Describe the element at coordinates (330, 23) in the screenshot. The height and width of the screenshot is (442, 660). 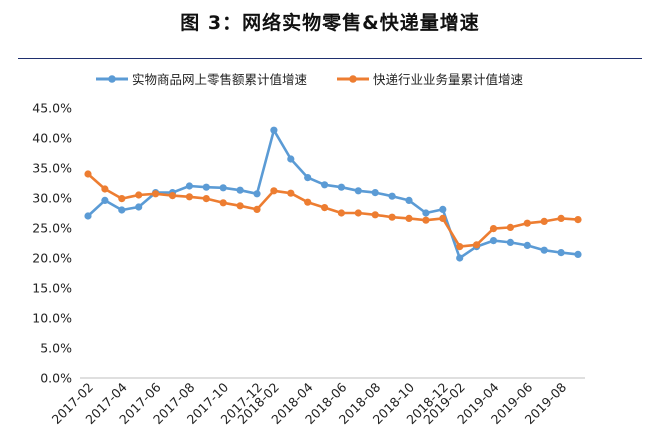
I see `chart-title: 图 3：网络实物零售&快递量增速` at that location.